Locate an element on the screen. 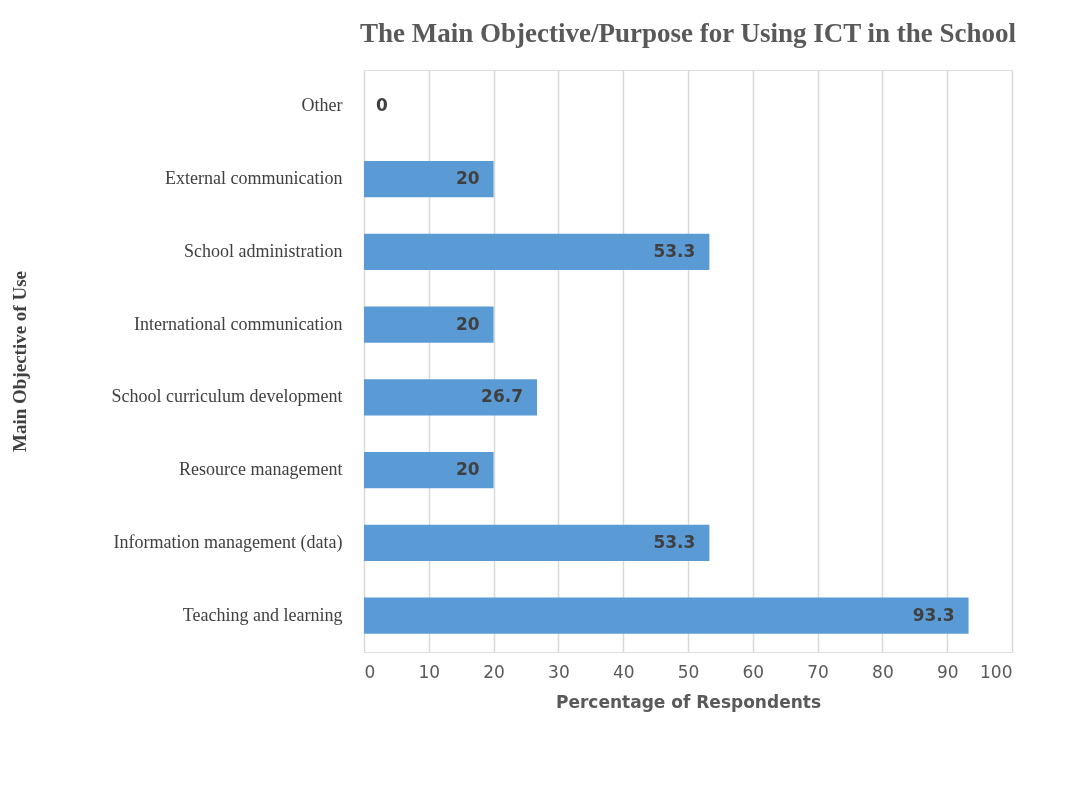 The height and width of the screenshot is (789, 1091). y-tick-label: School curriculum development is located at coordinates (227, 396).